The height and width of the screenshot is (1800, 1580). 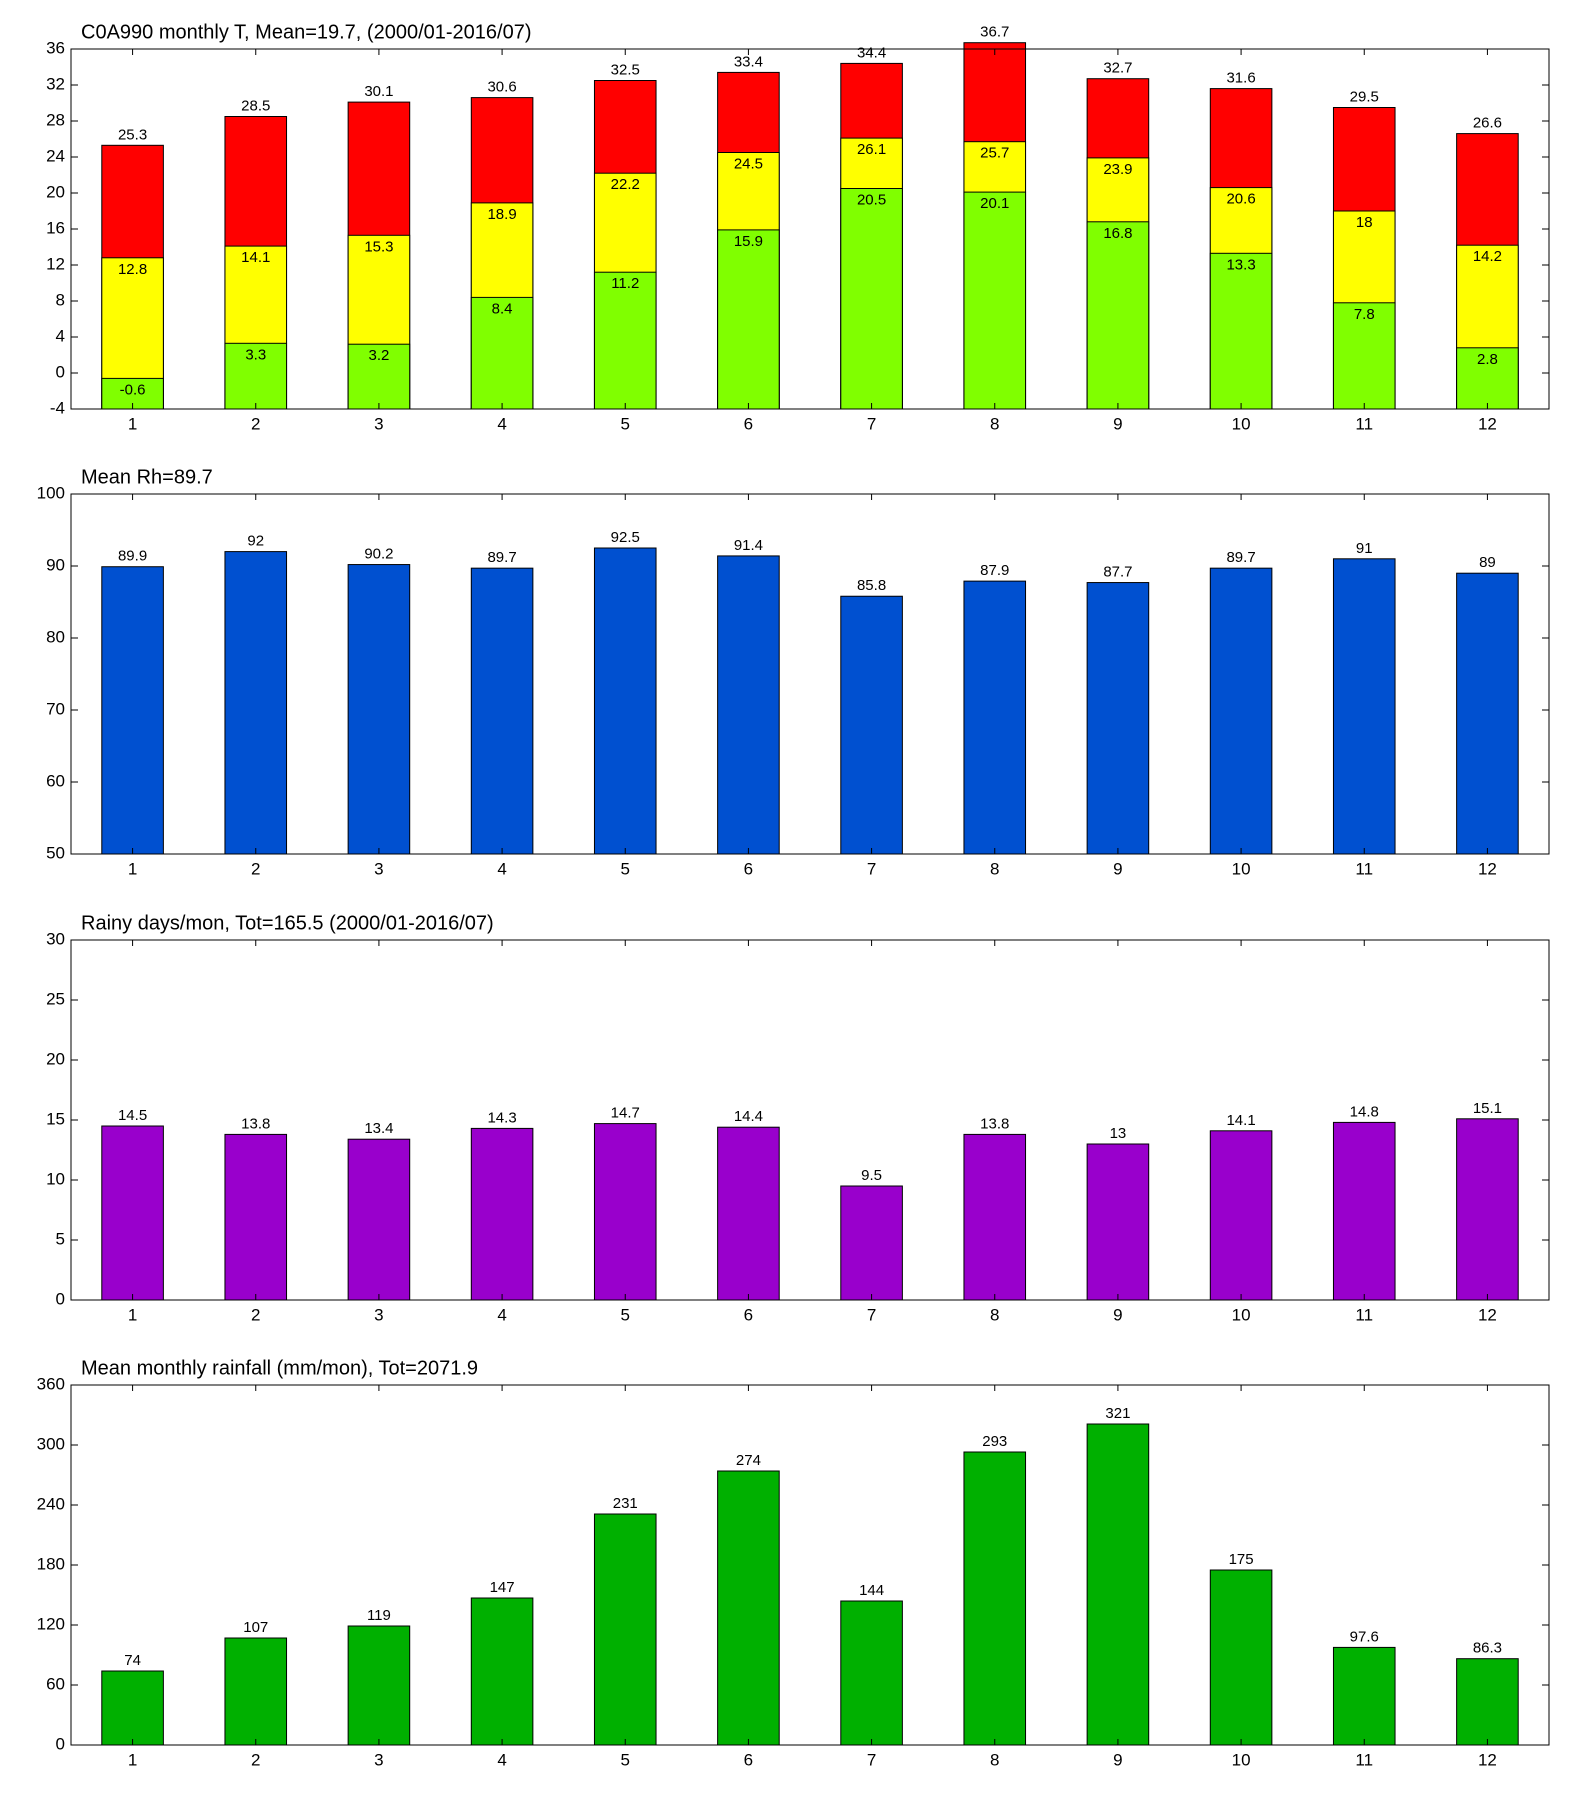 I want to click on value-label: 91, so click(x=1364, y=548).